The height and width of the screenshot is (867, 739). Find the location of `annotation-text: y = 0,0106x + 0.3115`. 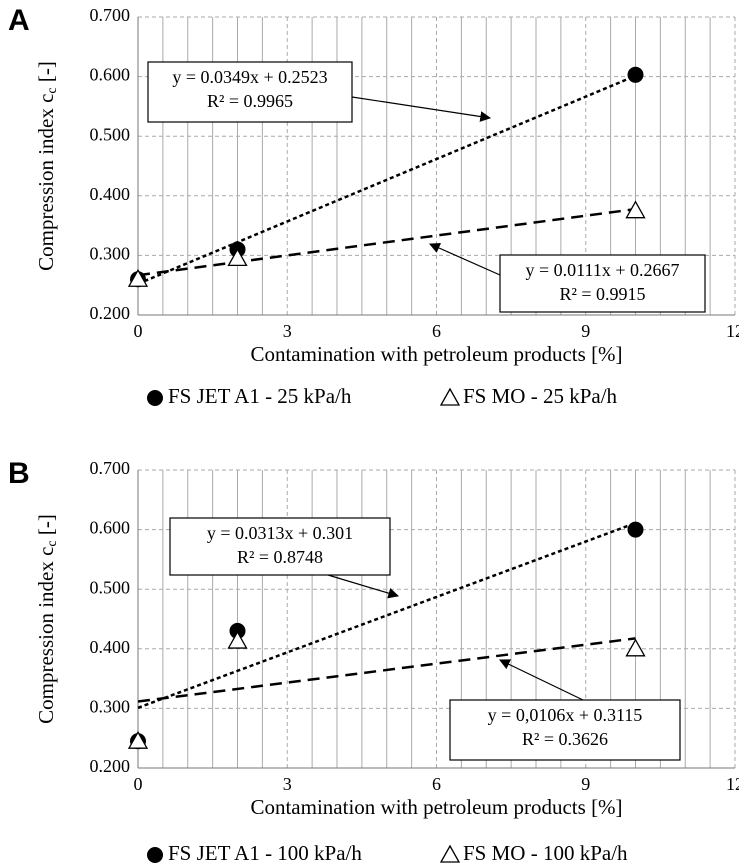

annotation-text: y = 0,0106x + 0.3115 is located at coordinates (565, 715).